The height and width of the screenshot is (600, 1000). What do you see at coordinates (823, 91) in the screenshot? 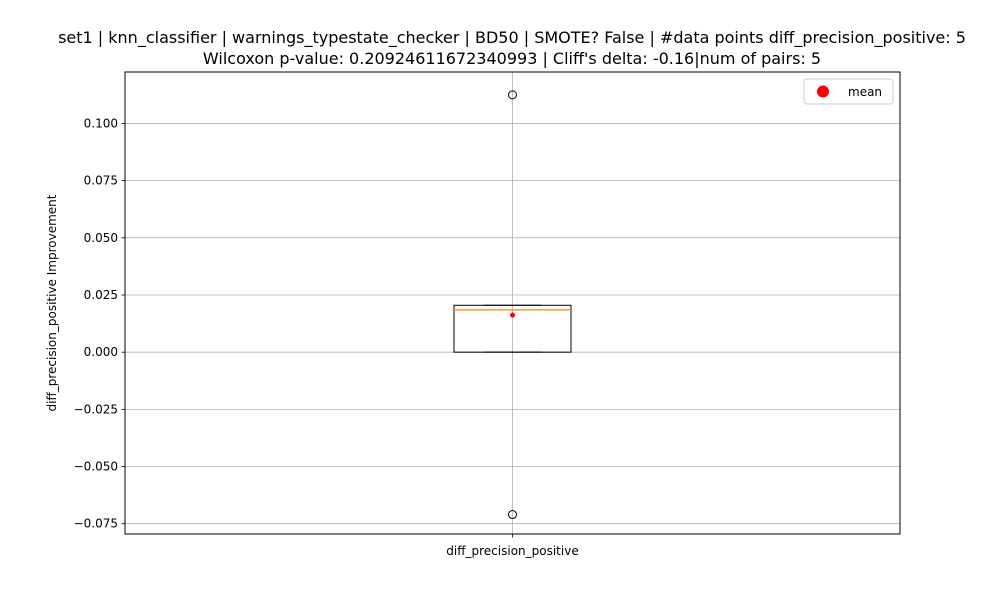
I see `legend-mean-marker` at bounding box center [823, 91].